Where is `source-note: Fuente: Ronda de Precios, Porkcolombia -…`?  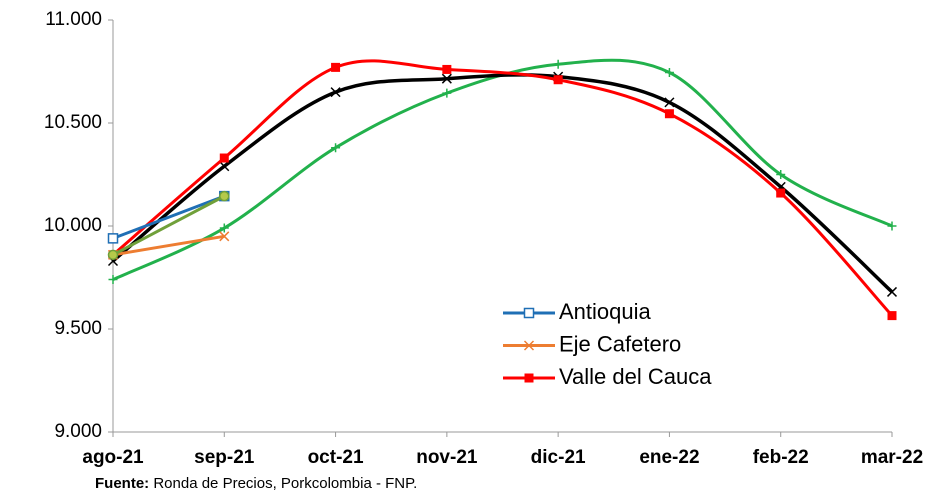 source-note: Fuente: Ronda de Precios, Porkcolombia -… is located at coordinates (256, 483).